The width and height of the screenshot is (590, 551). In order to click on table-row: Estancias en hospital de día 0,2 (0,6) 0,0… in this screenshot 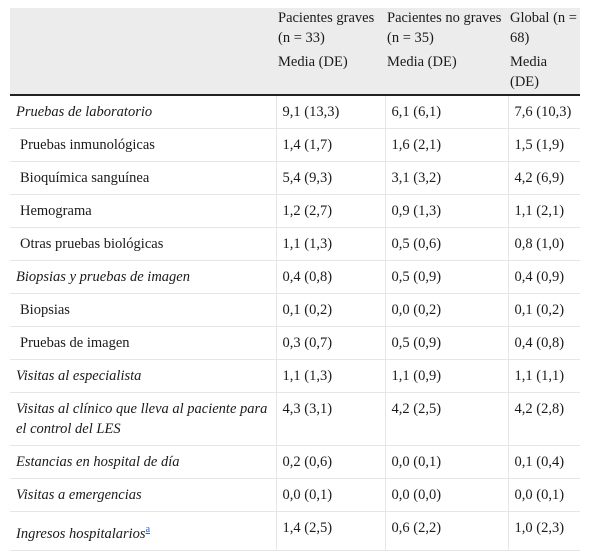, I will do `click(295, 462)`.